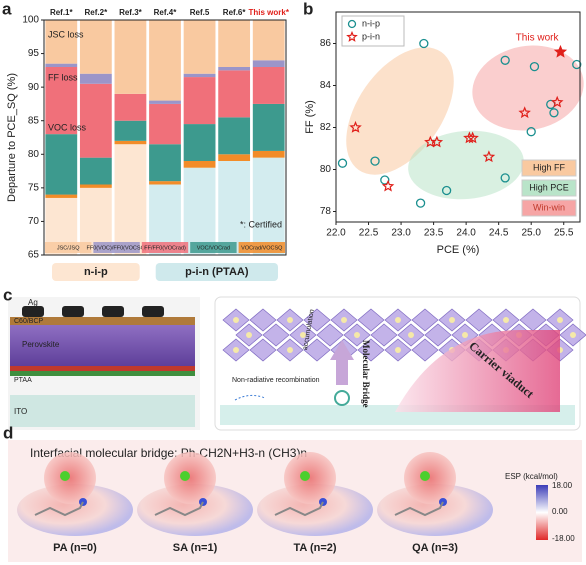  What do you see at coordinates (62, 12) in the screenshot?
I see `category-label: Ref.1*` at bounding box center [62, 12].